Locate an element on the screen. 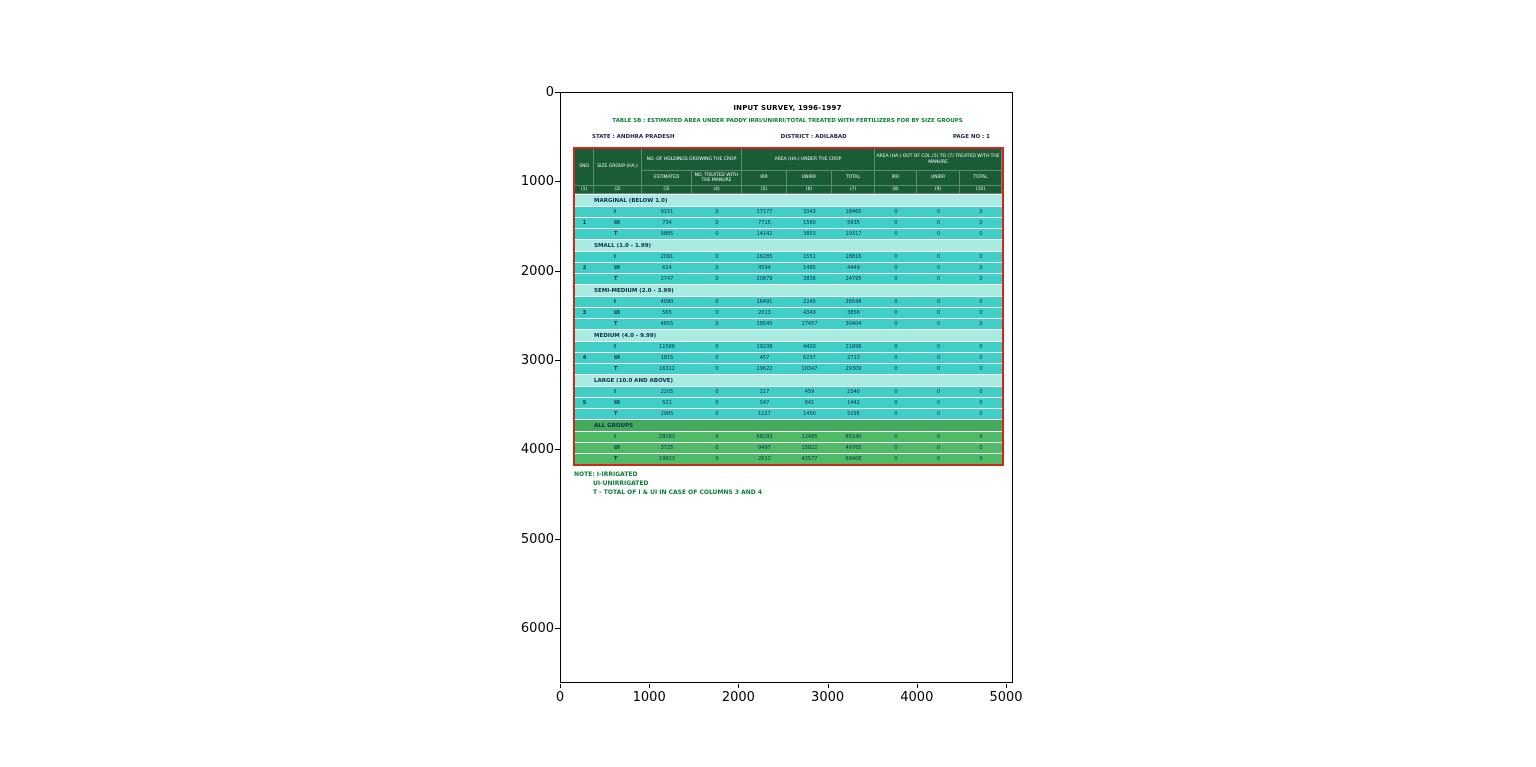  table-cell: 16491 is located at coordinates (764, 302).